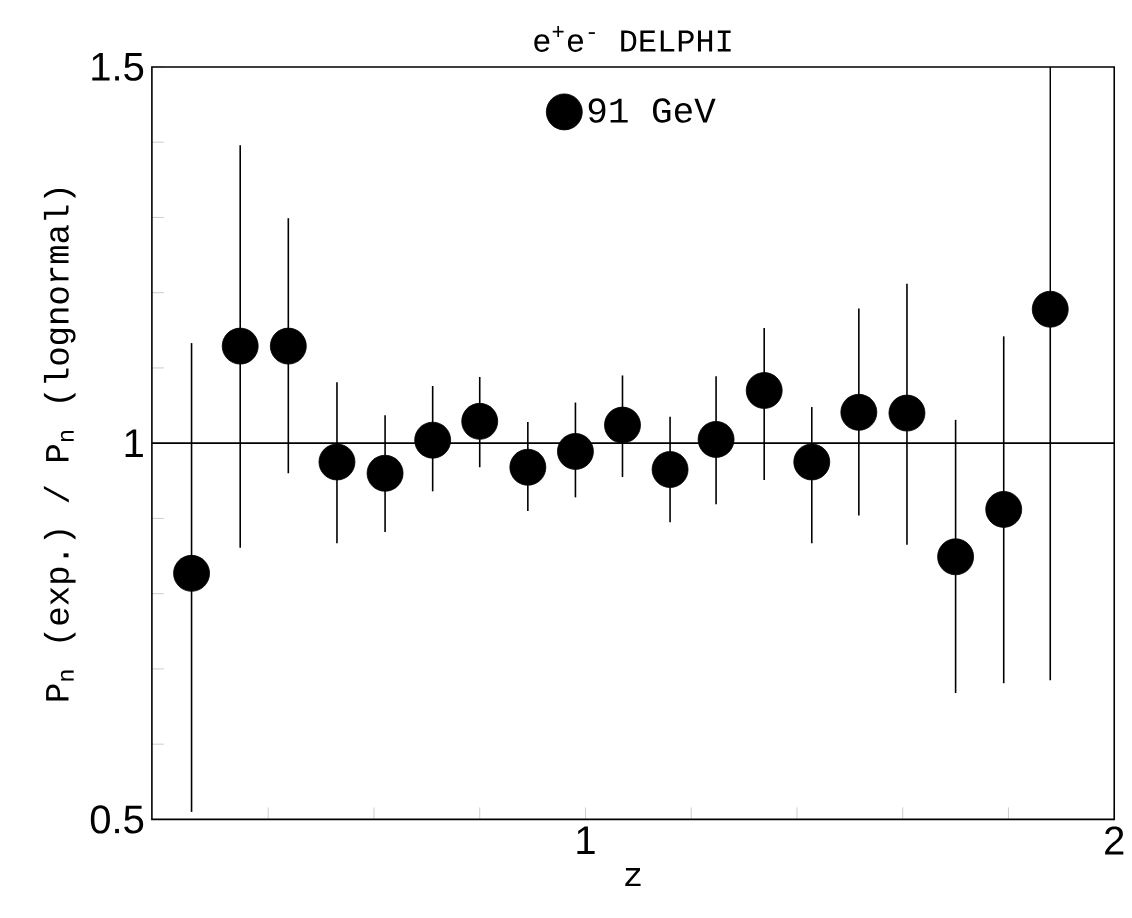 The height and width of the screenshot is (918, 1132). I want to click on chart-title: e$^{+}$e$^{-}$ DELPHI, so click(632, 38).